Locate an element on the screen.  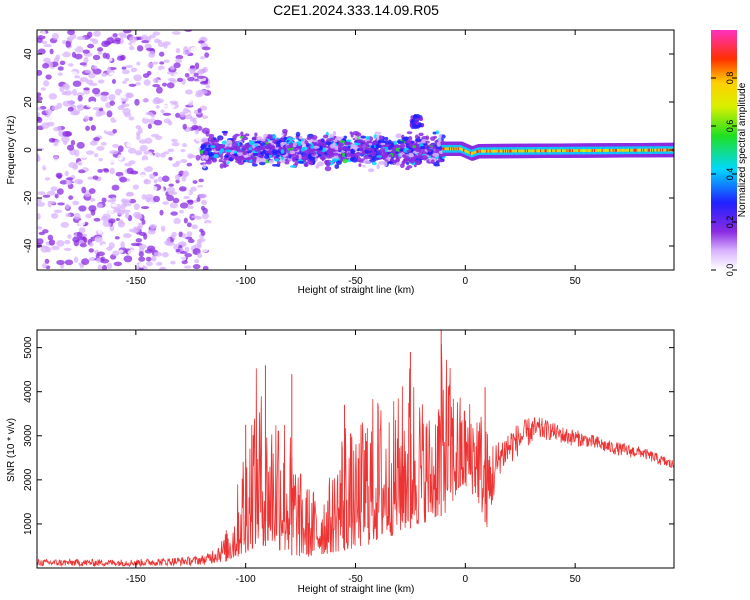
snr-y-tick-label: 4000 is located at coordinates (28, 391).